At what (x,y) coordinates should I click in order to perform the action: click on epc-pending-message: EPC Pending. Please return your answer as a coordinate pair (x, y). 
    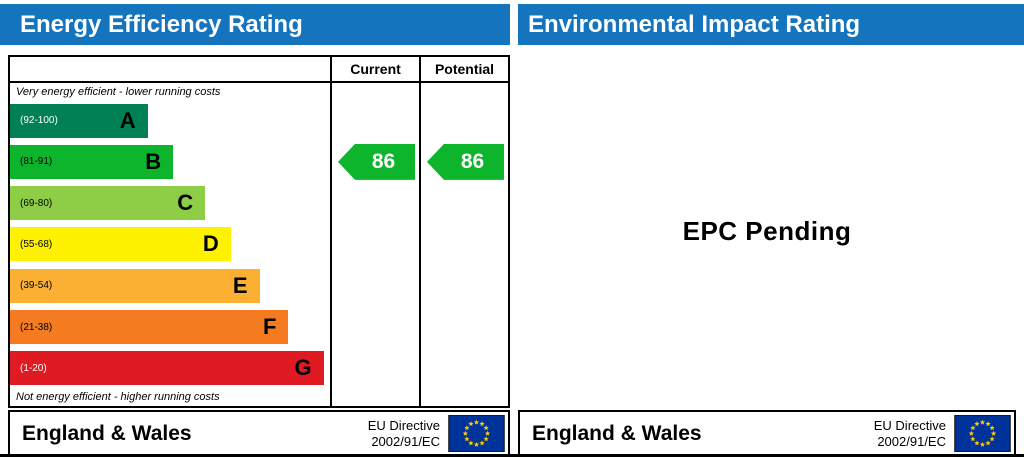
    Looking at the image, I should click on (767, 231).